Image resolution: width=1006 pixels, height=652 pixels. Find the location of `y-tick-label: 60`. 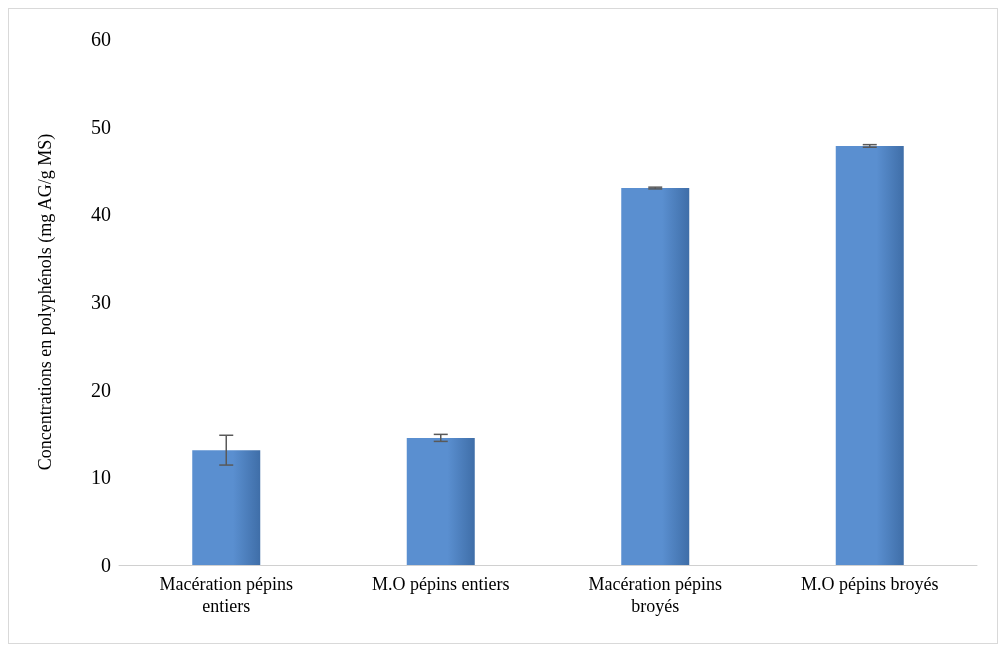

y-tick-label: 60 is located at coordinates (101, 39).